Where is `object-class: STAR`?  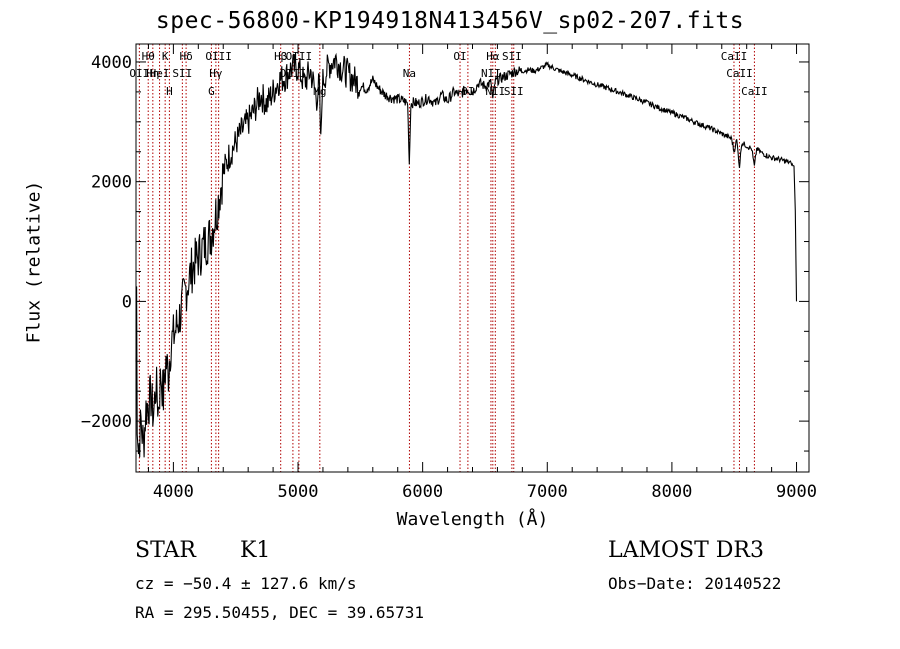 object-class: STAR is located at coordinates (165, 550).